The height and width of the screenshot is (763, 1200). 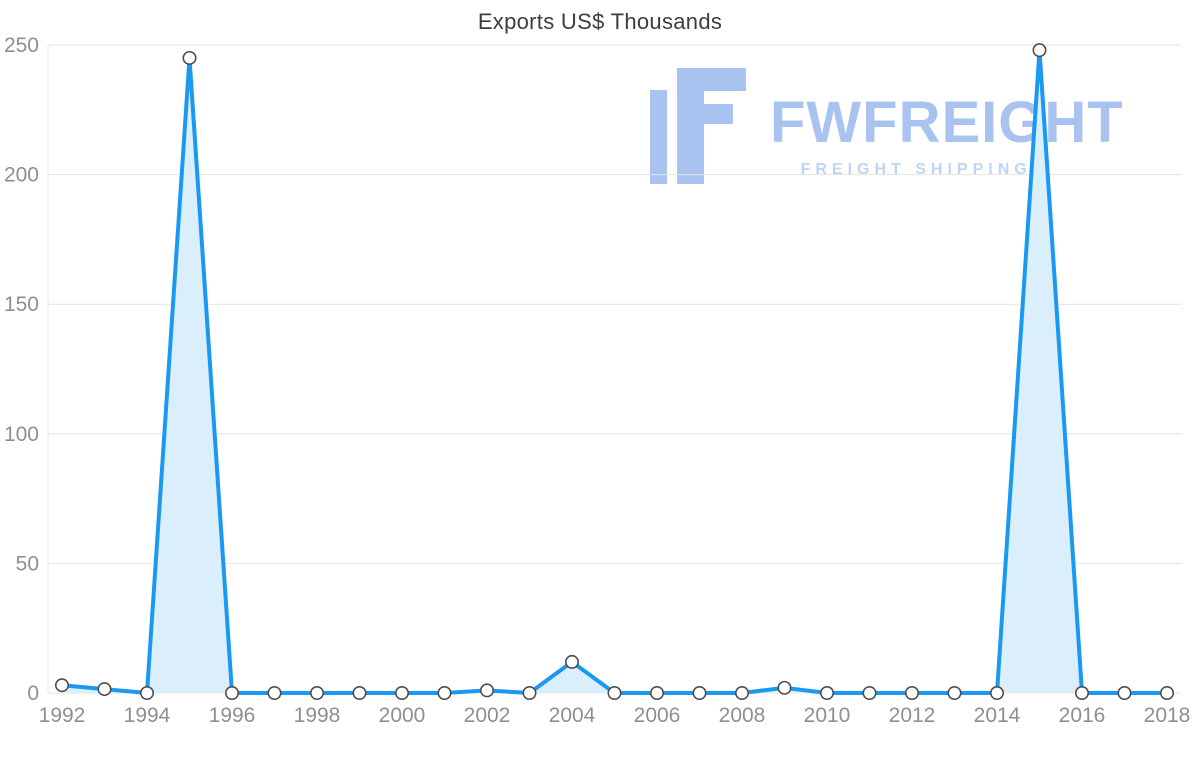 What do you see at coordinates (1039, 50) in the screenshot?
I see `data-point-2015` at bounding box center [1039, 50].